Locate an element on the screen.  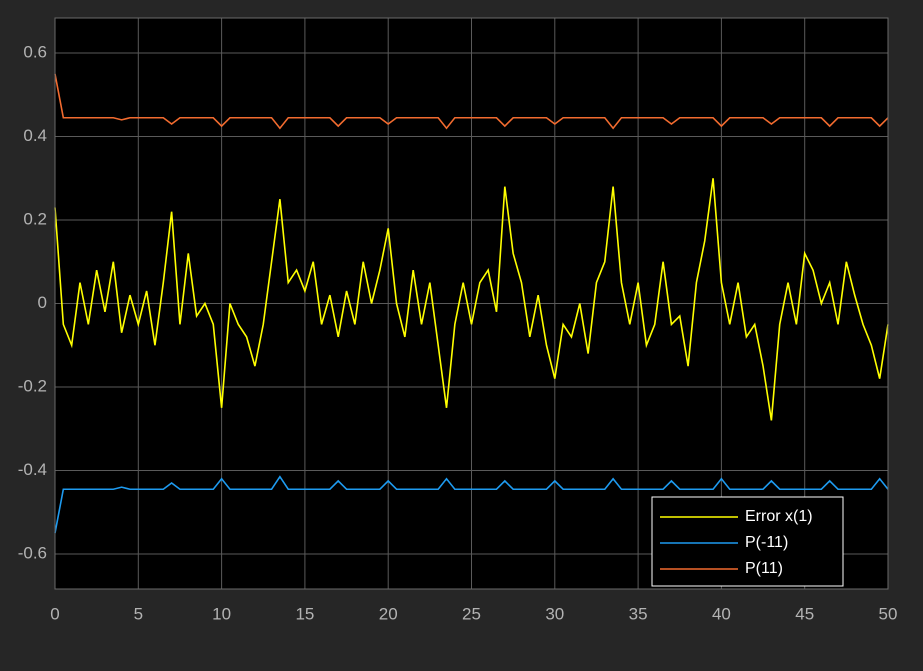
x-tick-label: 10 is located at coordinates (221, 613).